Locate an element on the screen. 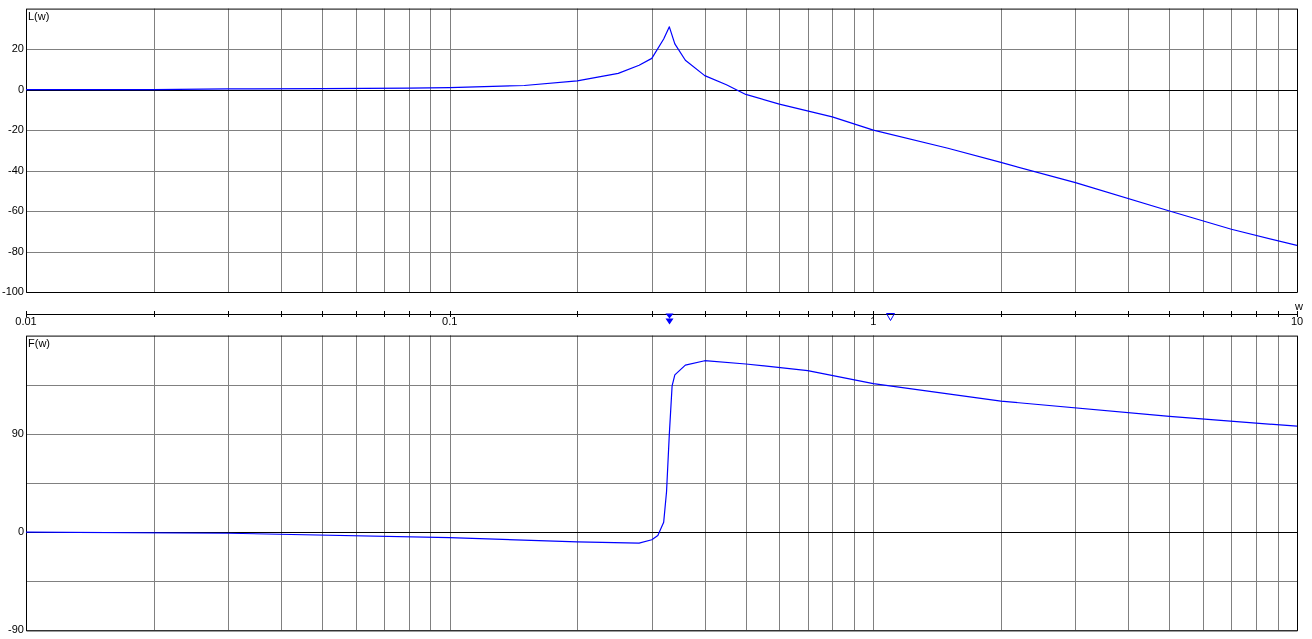 The height and width of the screenshot is (639, 1312). y-axis-title: L(w) is located at coordinates (39, 16).